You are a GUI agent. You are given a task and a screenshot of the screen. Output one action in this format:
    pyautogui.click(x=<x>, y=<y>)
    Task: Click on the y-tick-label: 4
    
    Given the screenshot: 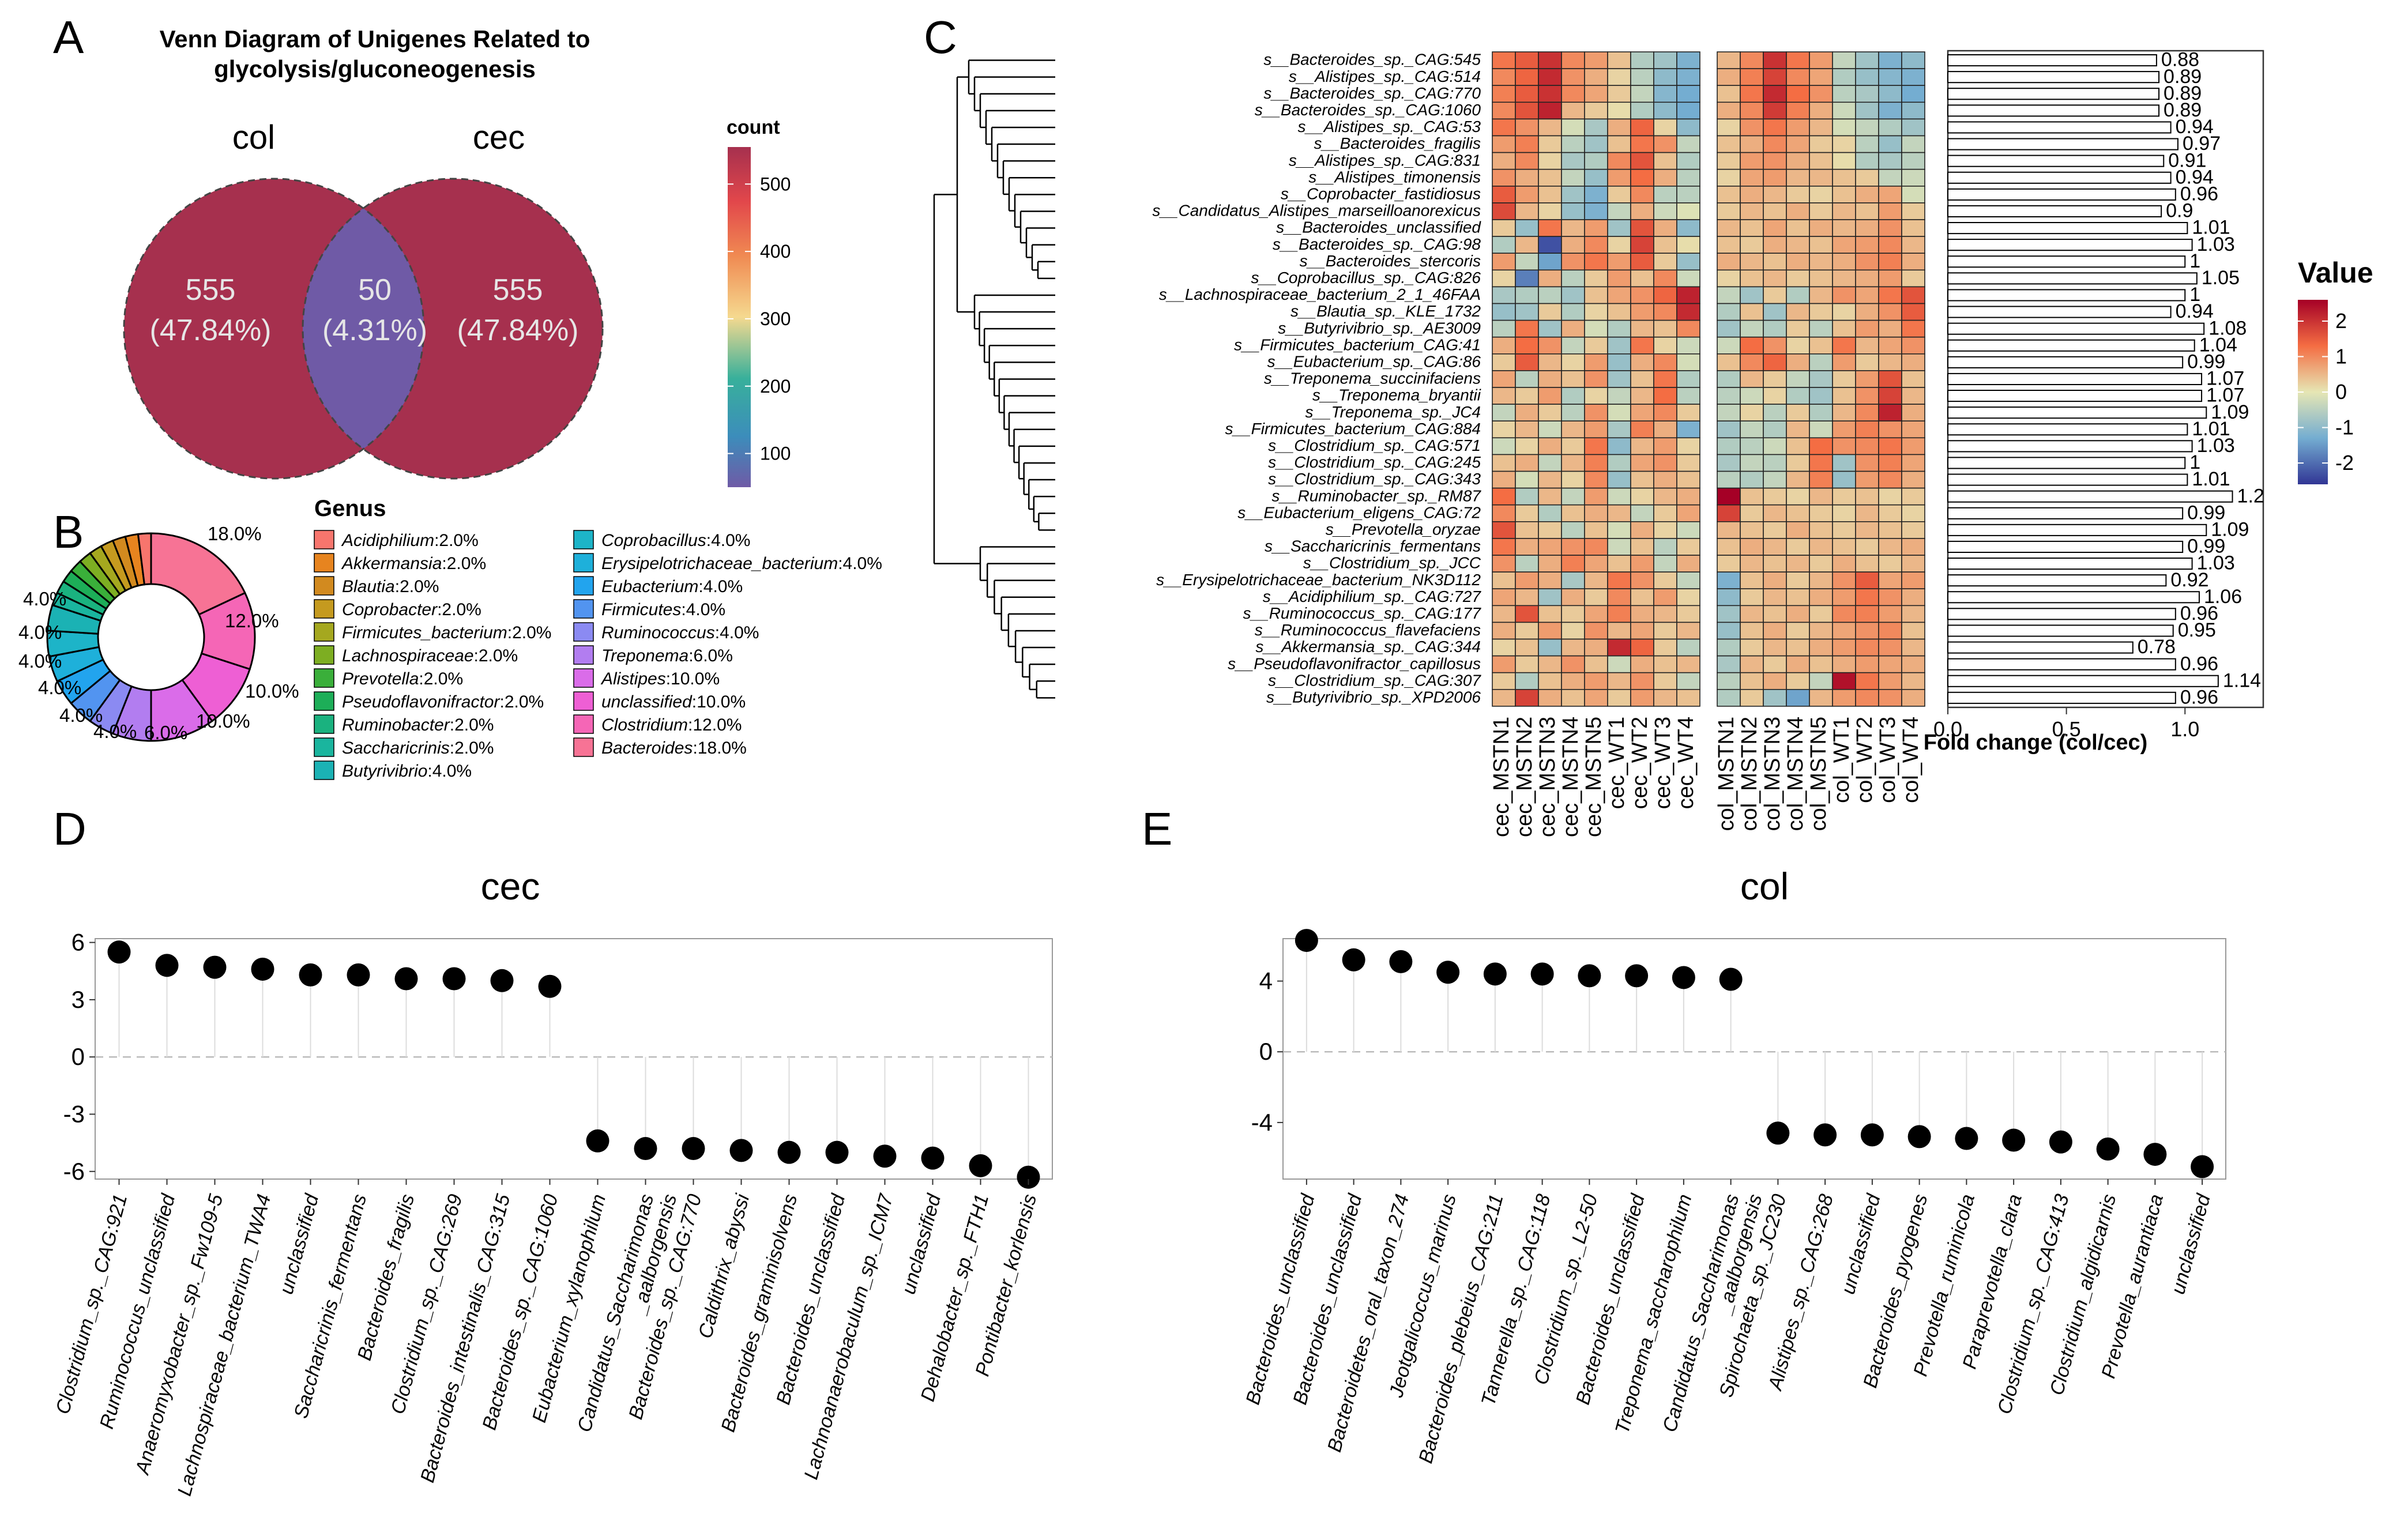 What is the action you would take?
    pyautogui.click(x=1266, y=981)
    